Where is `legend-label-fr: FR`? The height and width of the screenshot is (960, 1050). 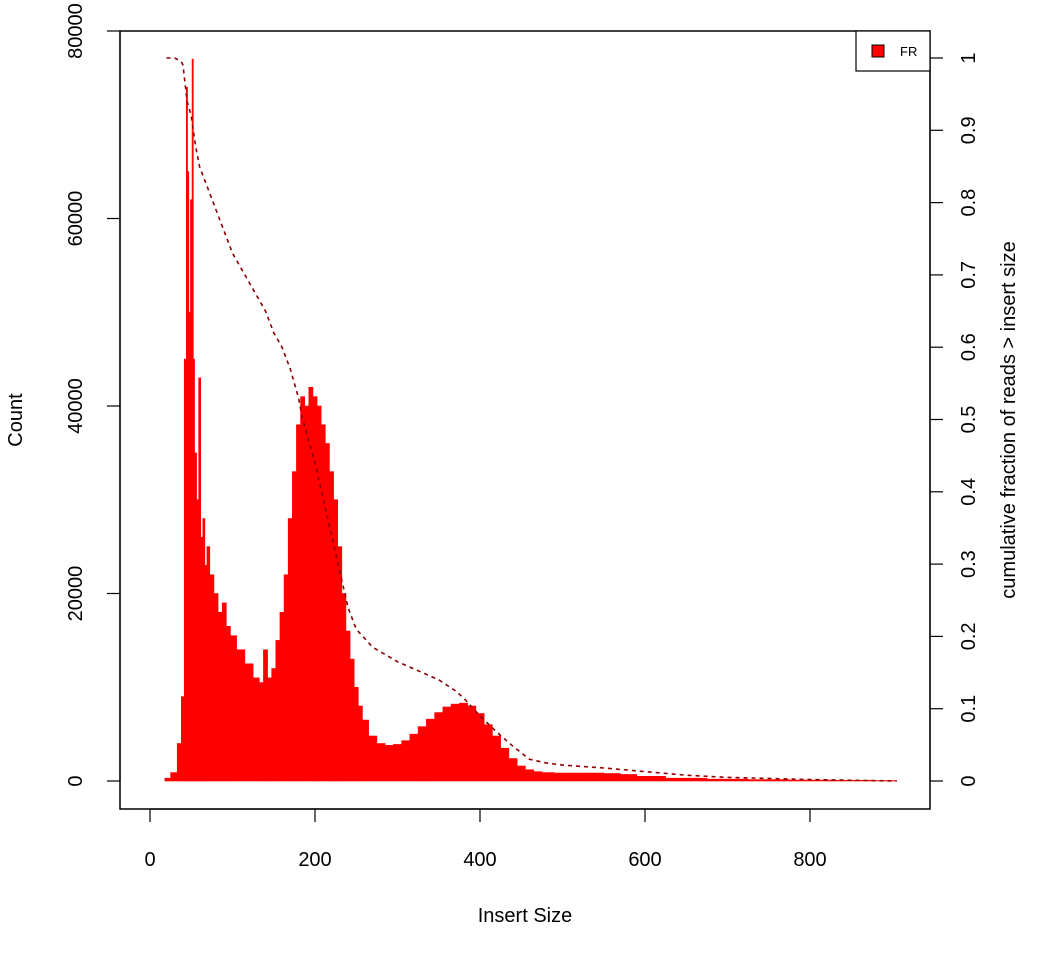 legend-label-fr: FR is located at coordinates (908, 51).